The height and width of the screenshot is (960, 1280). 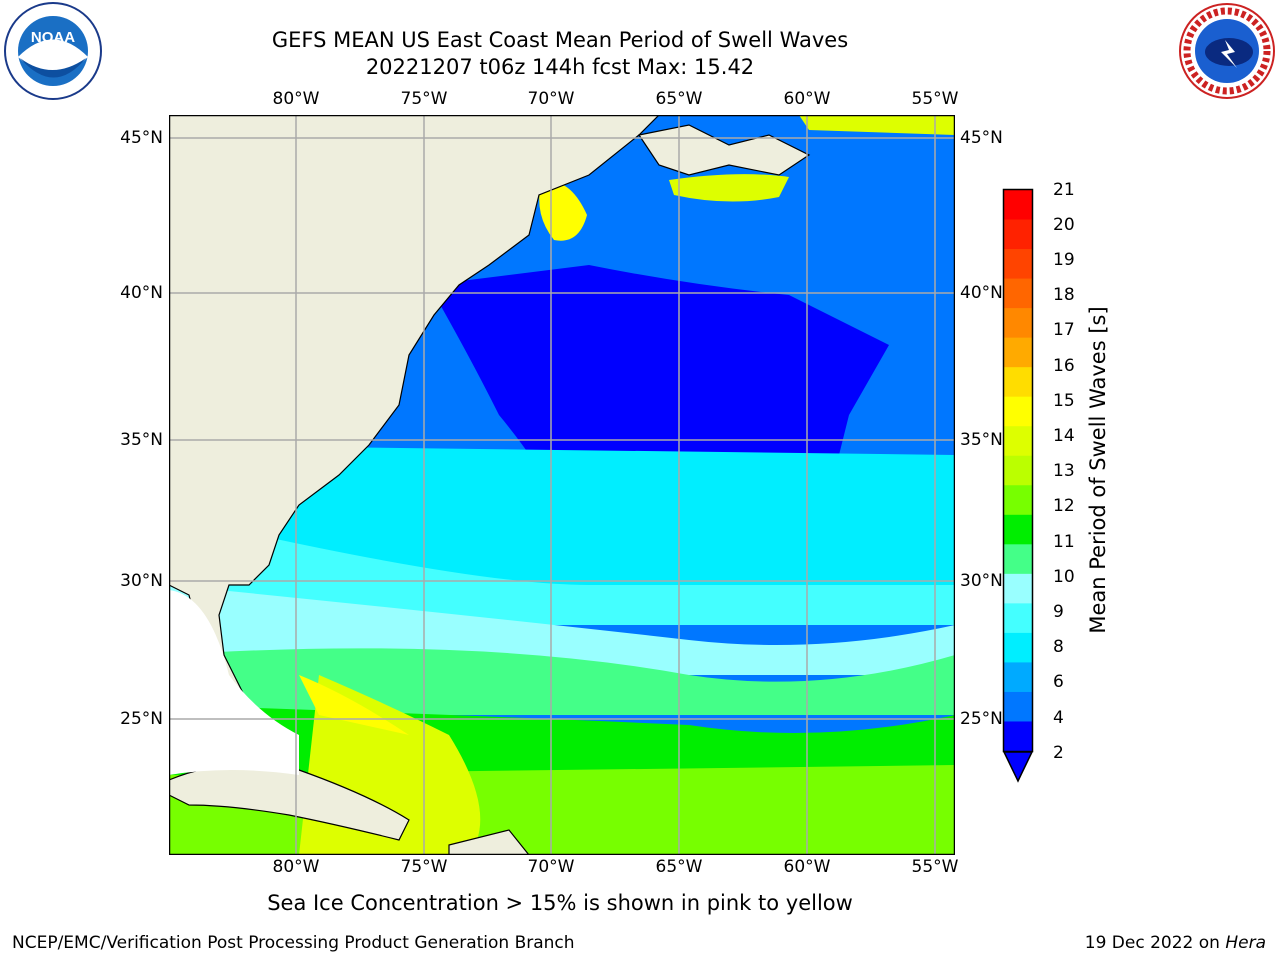 I want to click on lon-tick-top-80w: 80°W, so click(x=296, y=99).